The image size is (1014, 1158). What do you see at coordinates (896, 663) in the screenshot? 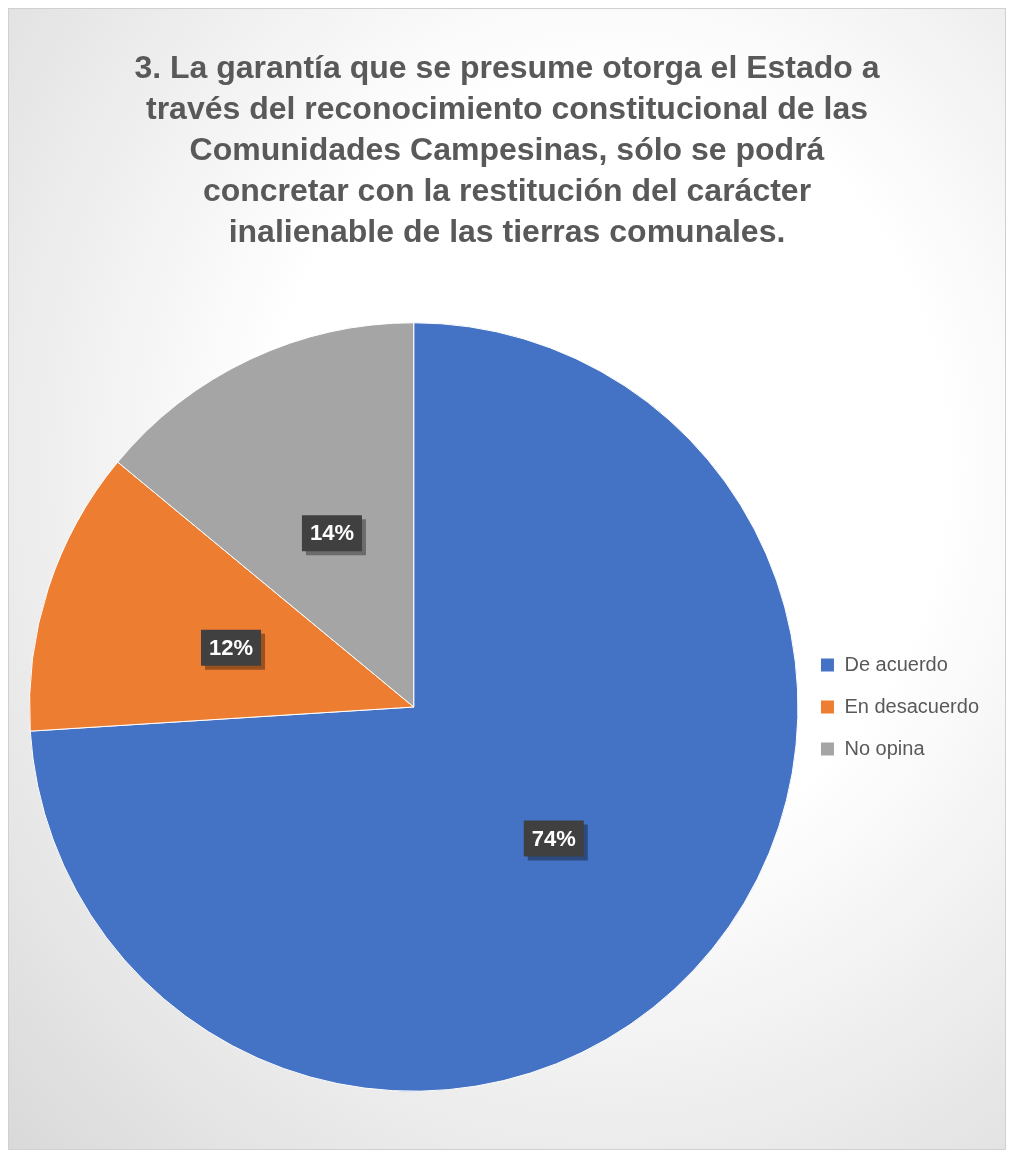
I see `legend-label: De acuerdo` at bounding box center [896, 663].